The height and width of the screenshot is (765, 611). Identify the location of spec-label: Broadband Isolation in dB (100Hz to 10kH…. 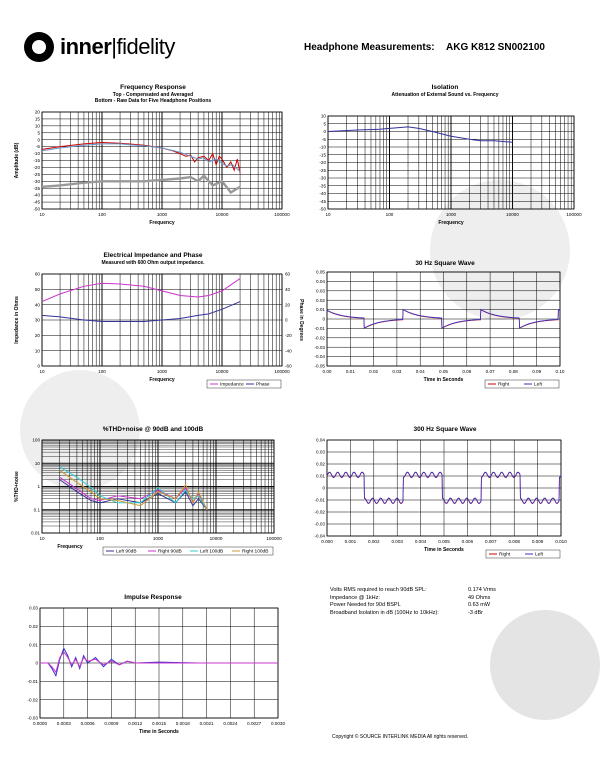
(384, 612).